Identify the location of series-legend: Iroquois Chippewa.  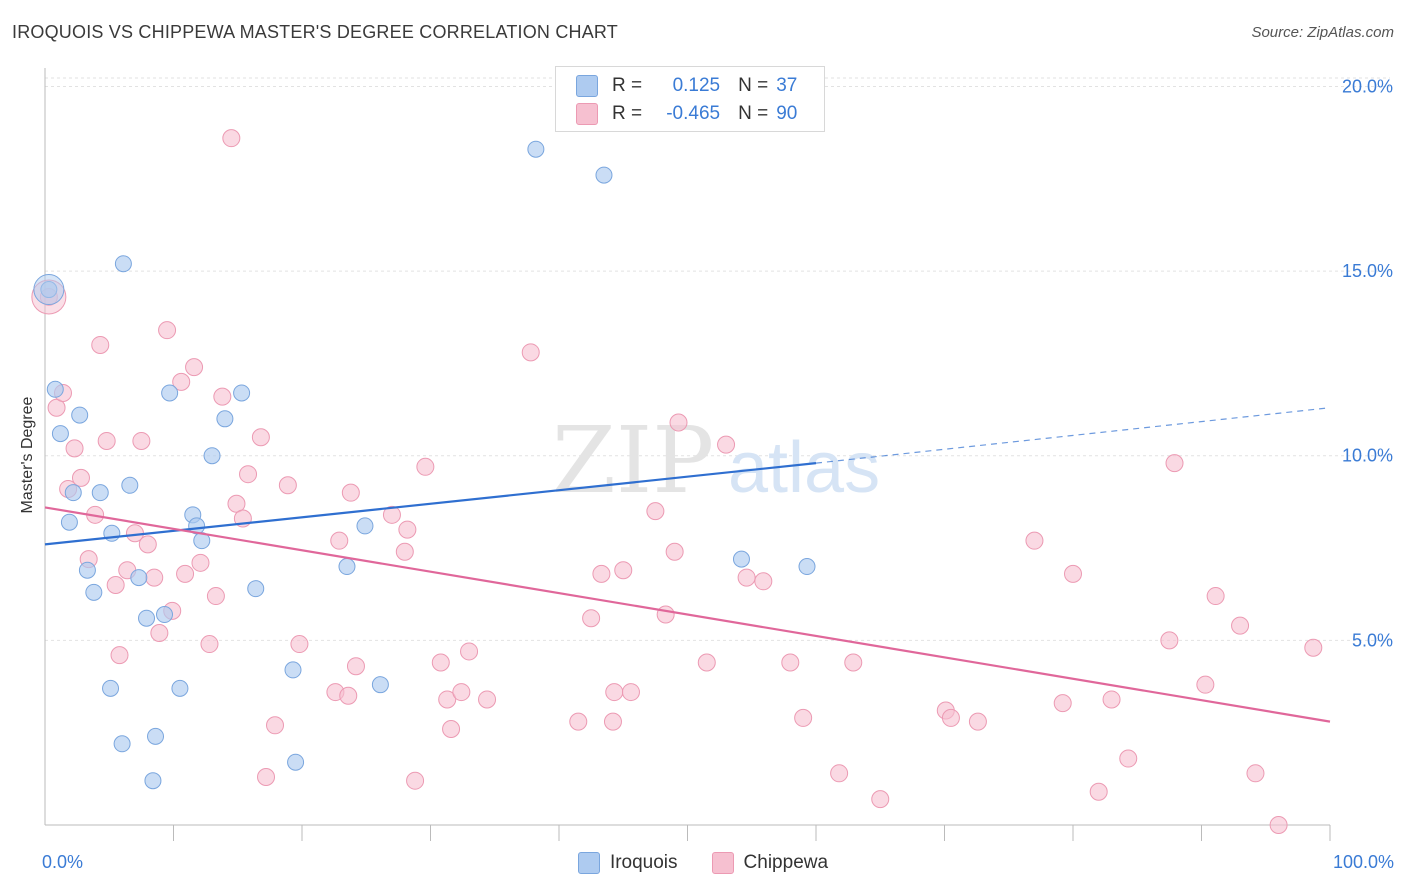
(703, 863).